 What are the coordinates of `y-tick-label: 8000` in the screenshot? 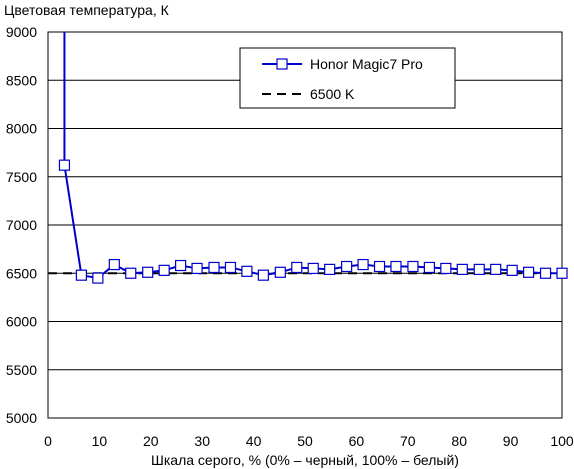 It's located at (21, 129).